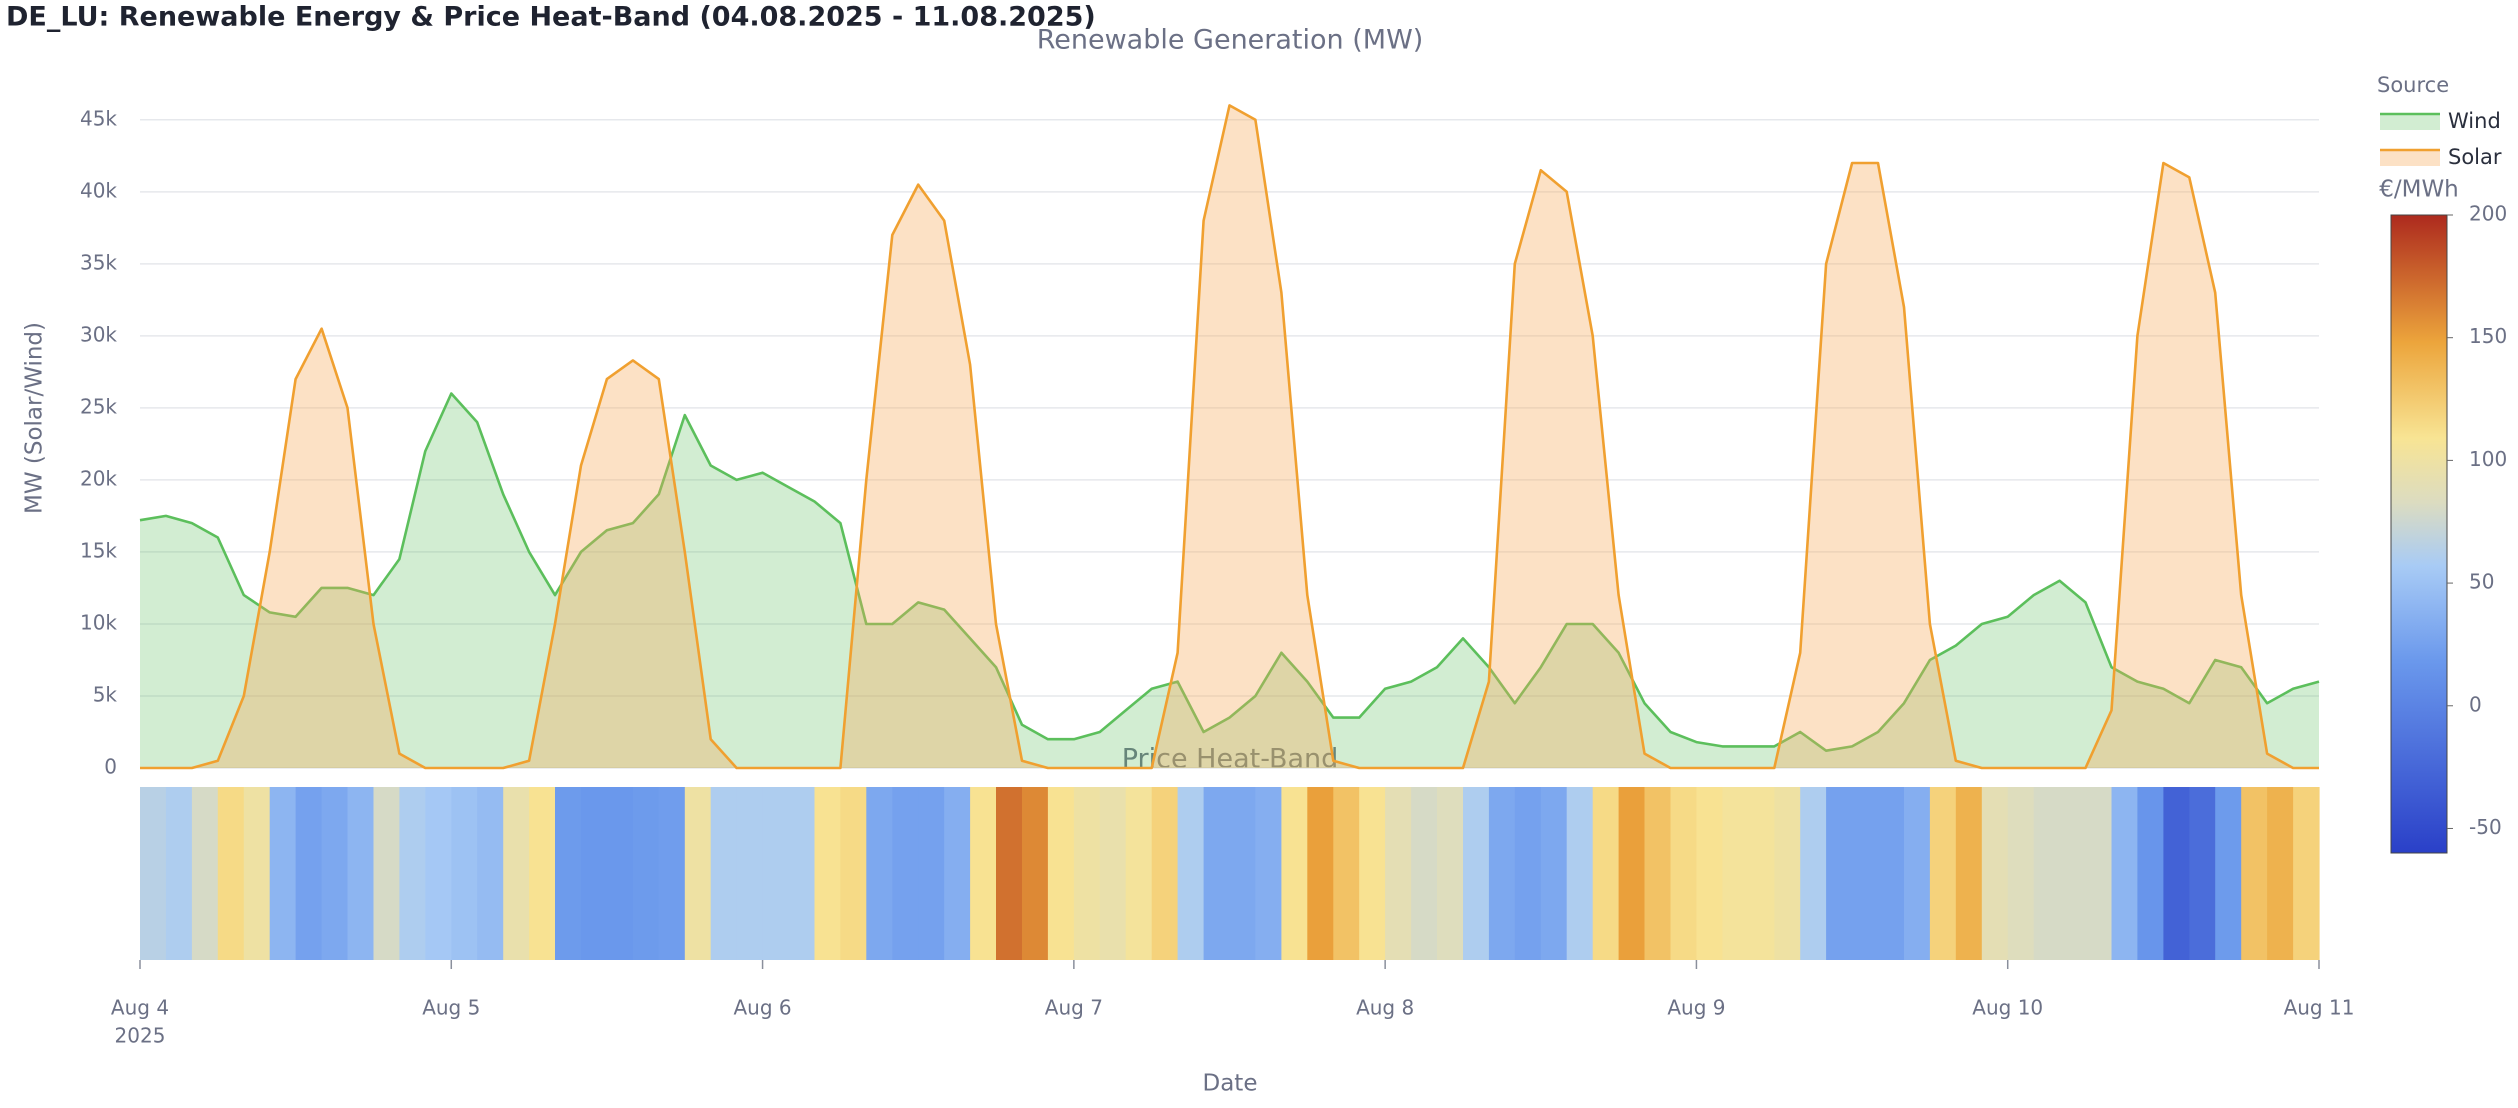 This screenshot has width=2518, height=1108. What do you see at coordinates (98, 334) in the screenshot?
I see `y-tick-label: 30k` at bounding box center [98, 334].